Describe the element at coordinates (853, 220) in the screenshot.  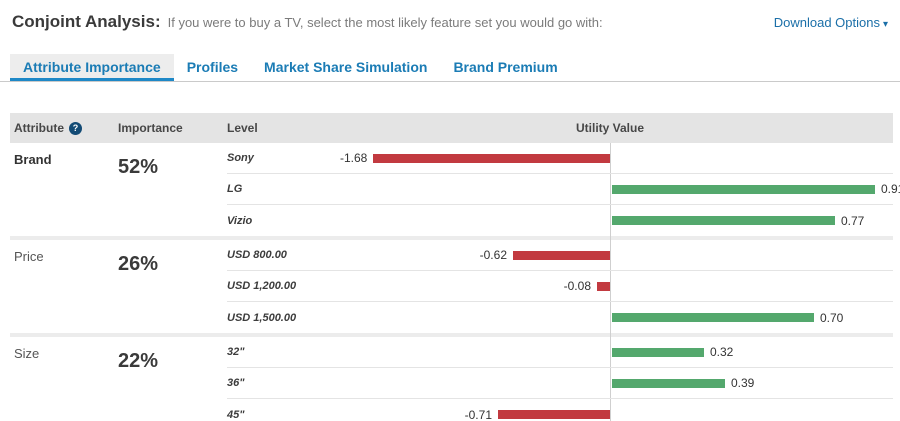
I see `utility-value-label: 0.77` at that location.